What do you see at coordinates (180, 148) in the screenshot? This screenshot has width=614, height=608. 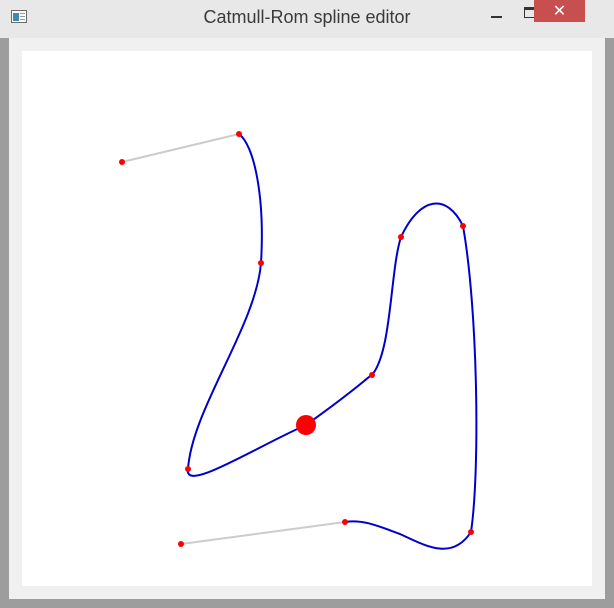 I see `start-tangent-line` at bounding box center [180, 148].